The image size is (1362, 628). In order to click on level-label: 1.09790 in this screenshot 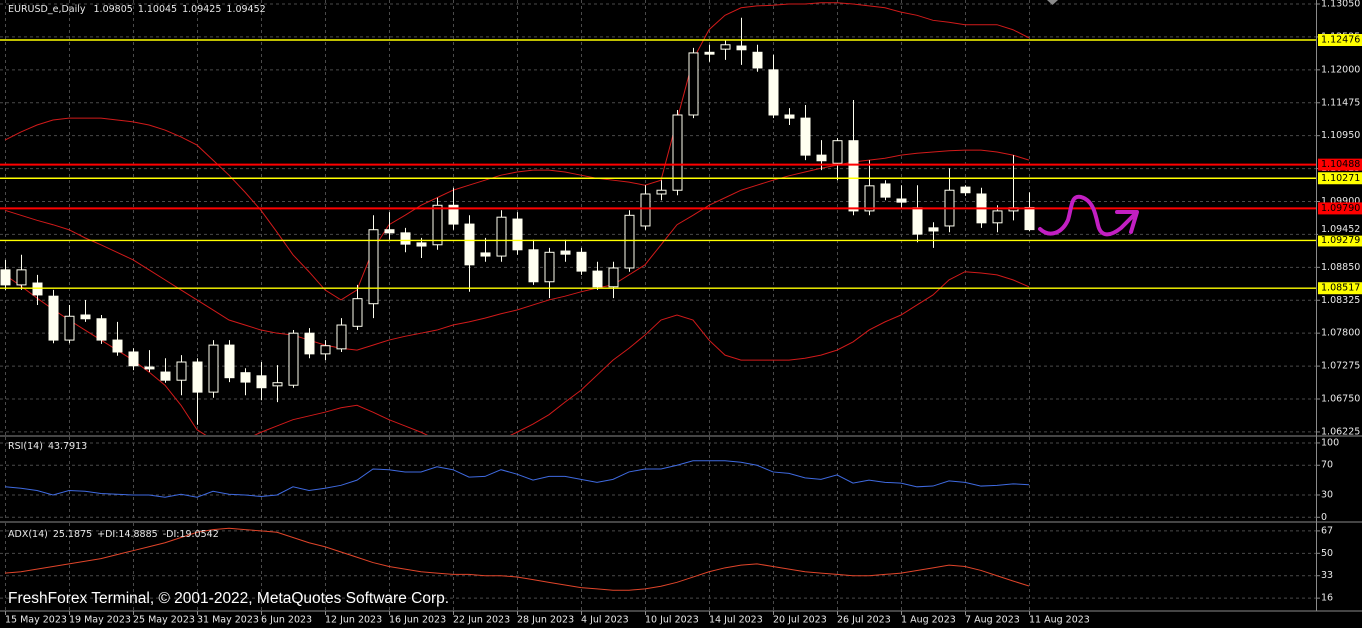, I will do `click(1340, 208)`.